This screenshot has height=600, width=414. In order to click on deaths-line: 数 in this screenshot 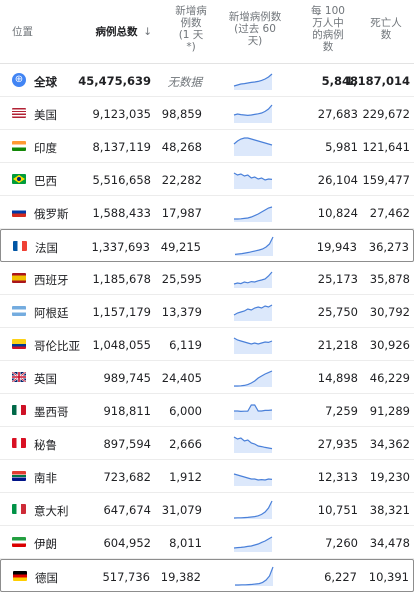, I will do `click(386, 35)`.